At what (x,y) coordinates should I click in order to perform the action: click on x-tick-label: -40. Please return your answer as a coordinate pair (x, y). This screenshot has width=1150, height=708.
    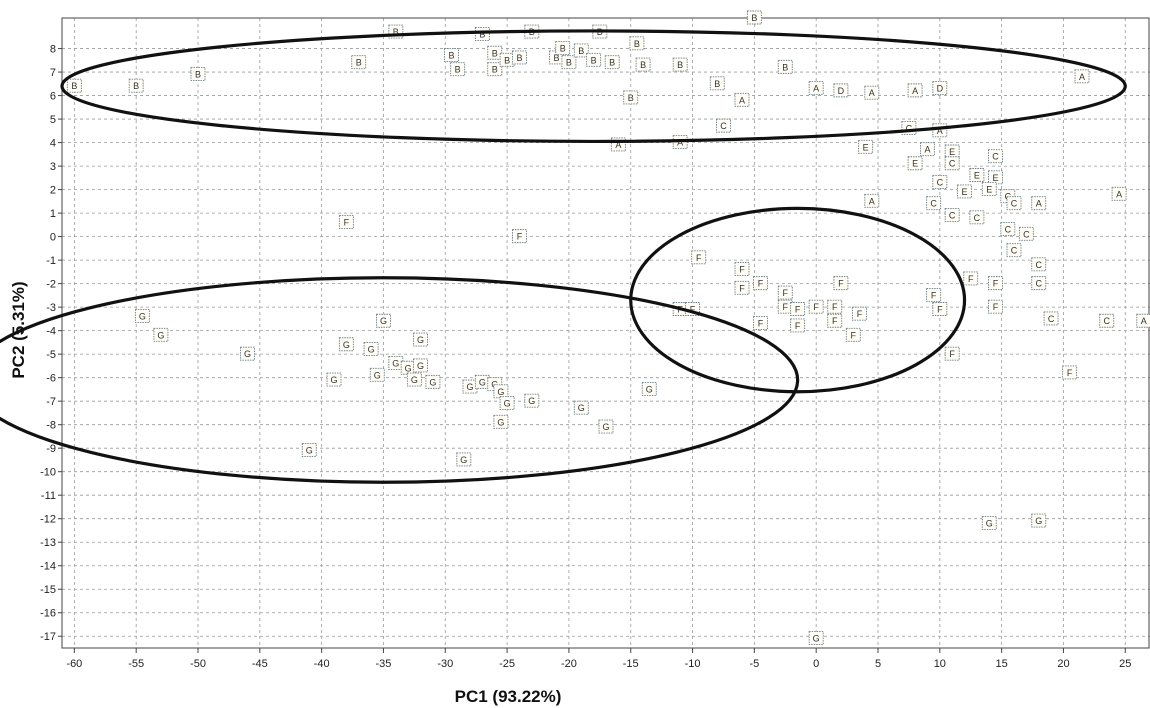
    Looking at the image, I should click on (322, 664).